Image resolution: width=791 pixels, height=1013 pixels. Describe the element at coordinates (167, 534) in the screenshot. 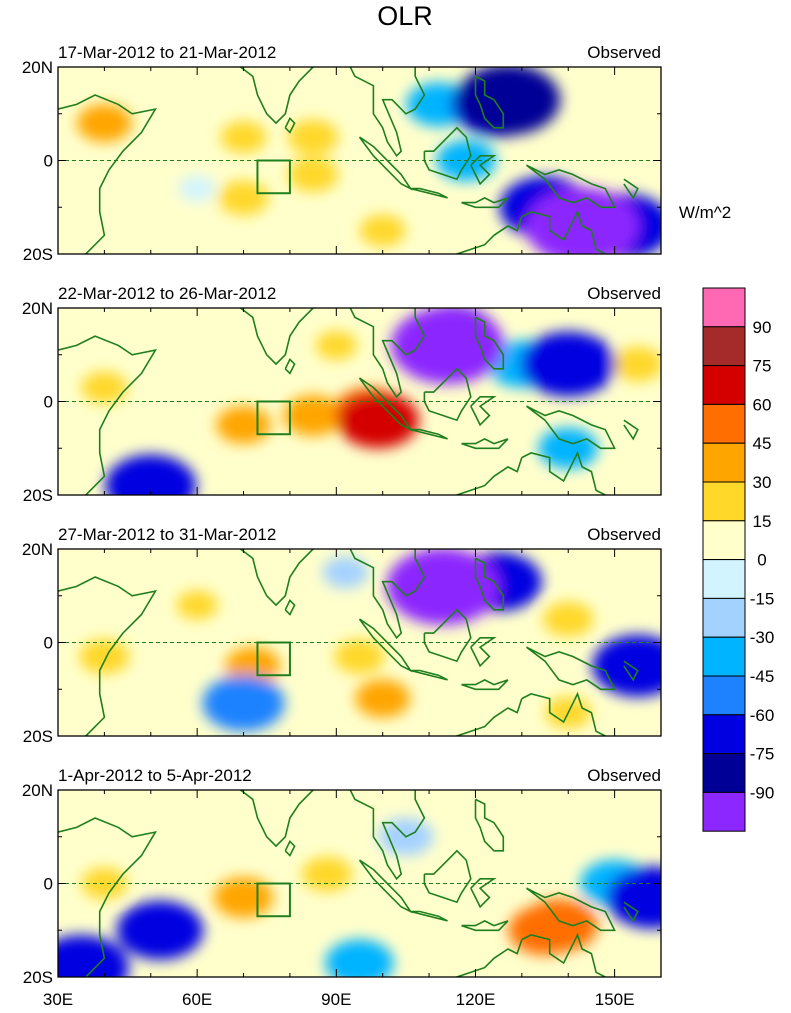

I see `panel-date-label: 27-Mar-2012 to 31-Mar-2012` at that location.